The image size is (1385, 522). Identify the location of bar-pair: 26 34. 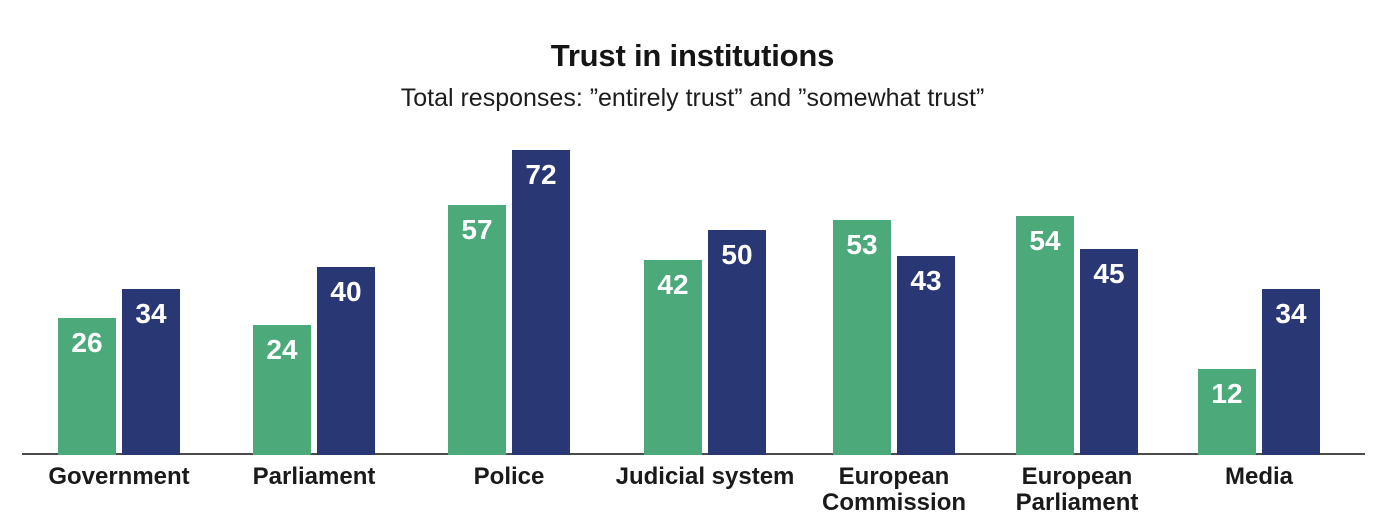
(119, 372).